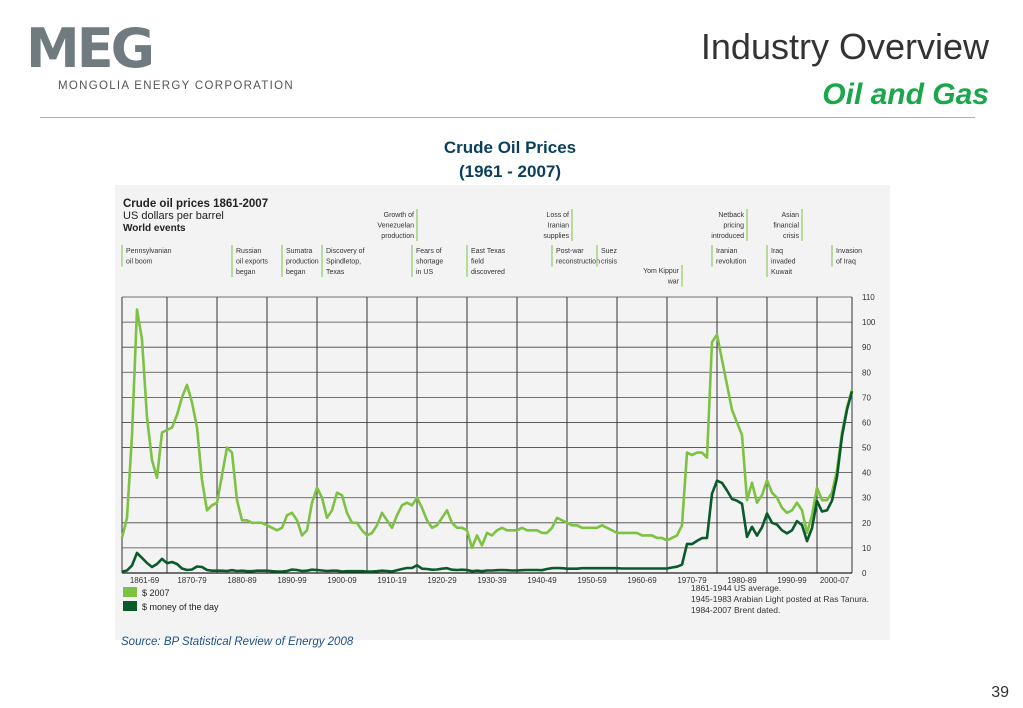 The width and height of the screenshot is (1023, 708). I want to click on x-tick-label: 1890-99, so click(292, 580).